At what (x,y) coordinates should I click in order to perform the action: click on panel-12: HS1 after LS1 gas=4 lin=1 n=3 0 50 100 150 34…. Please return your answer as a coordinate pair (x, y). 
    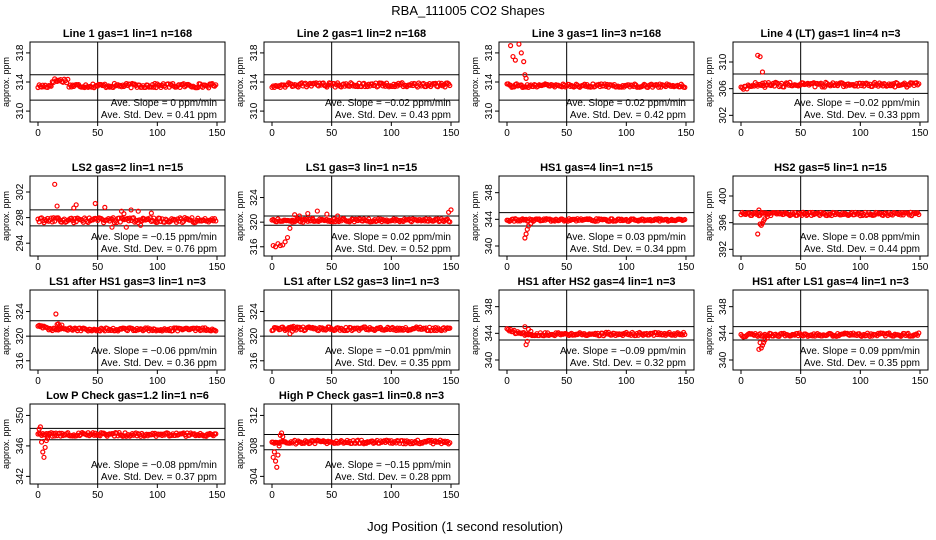
    Looking at the image, I should click on (816, 331).